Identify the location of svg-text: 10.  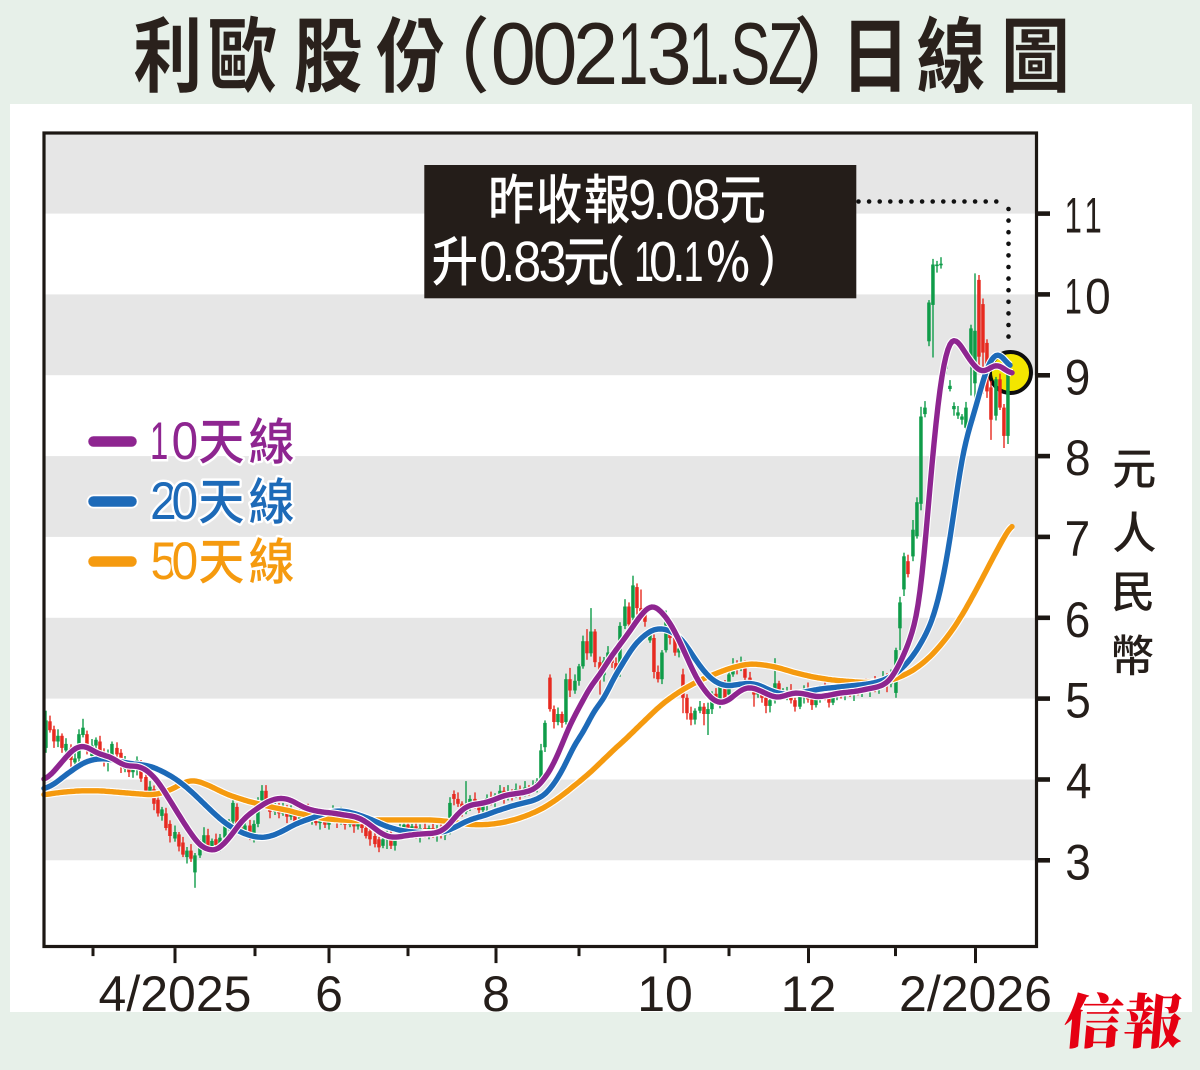
(665, 994).